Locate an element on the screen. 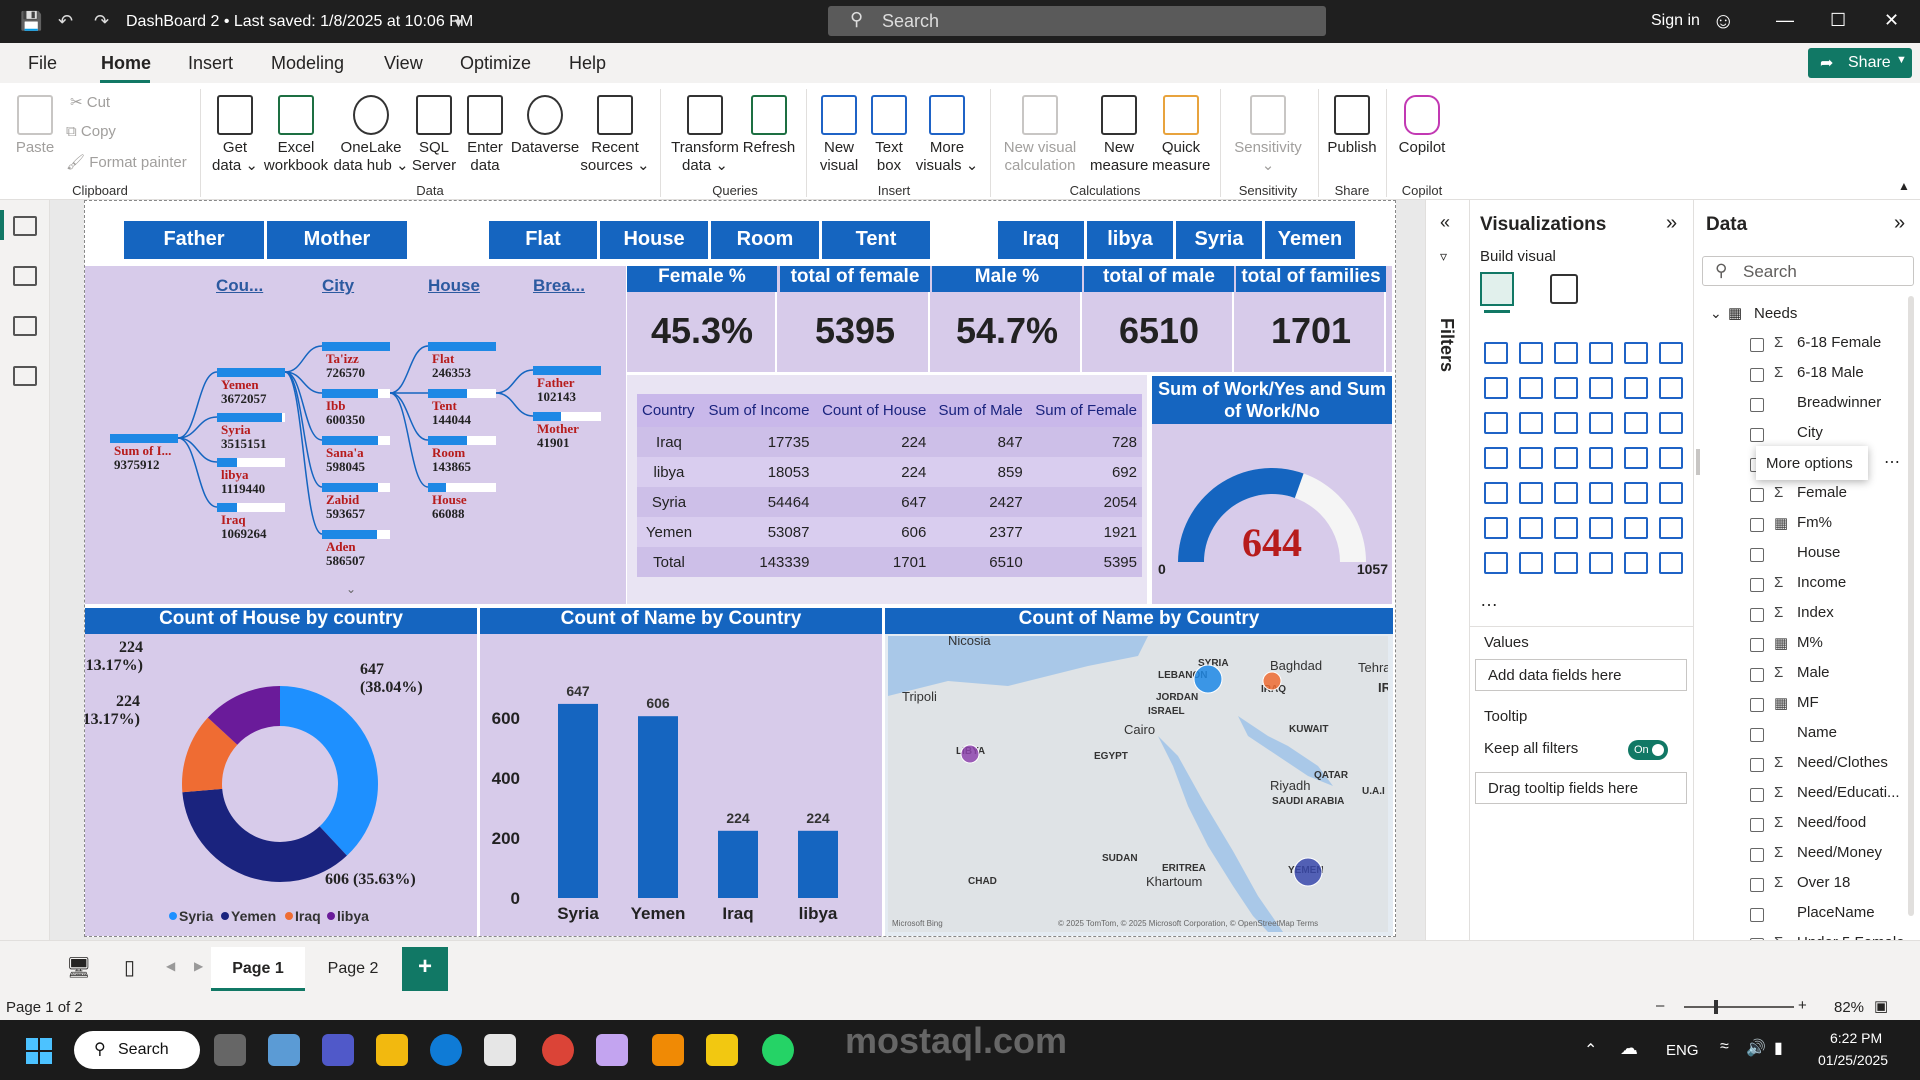 Image resolution: width=1920 pixels, height=1080 pixels. table-header-cell: Country is located at coordinates (669, 410).